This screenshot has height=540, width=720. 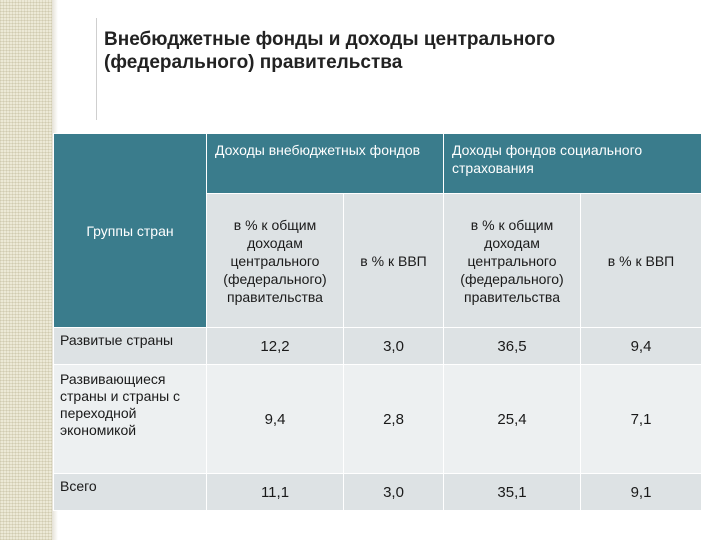 What do you see at coordinates (130, 230) in the screenshot?
I see `header-country-groups: Группы стран` at bounding box center [130, 230].